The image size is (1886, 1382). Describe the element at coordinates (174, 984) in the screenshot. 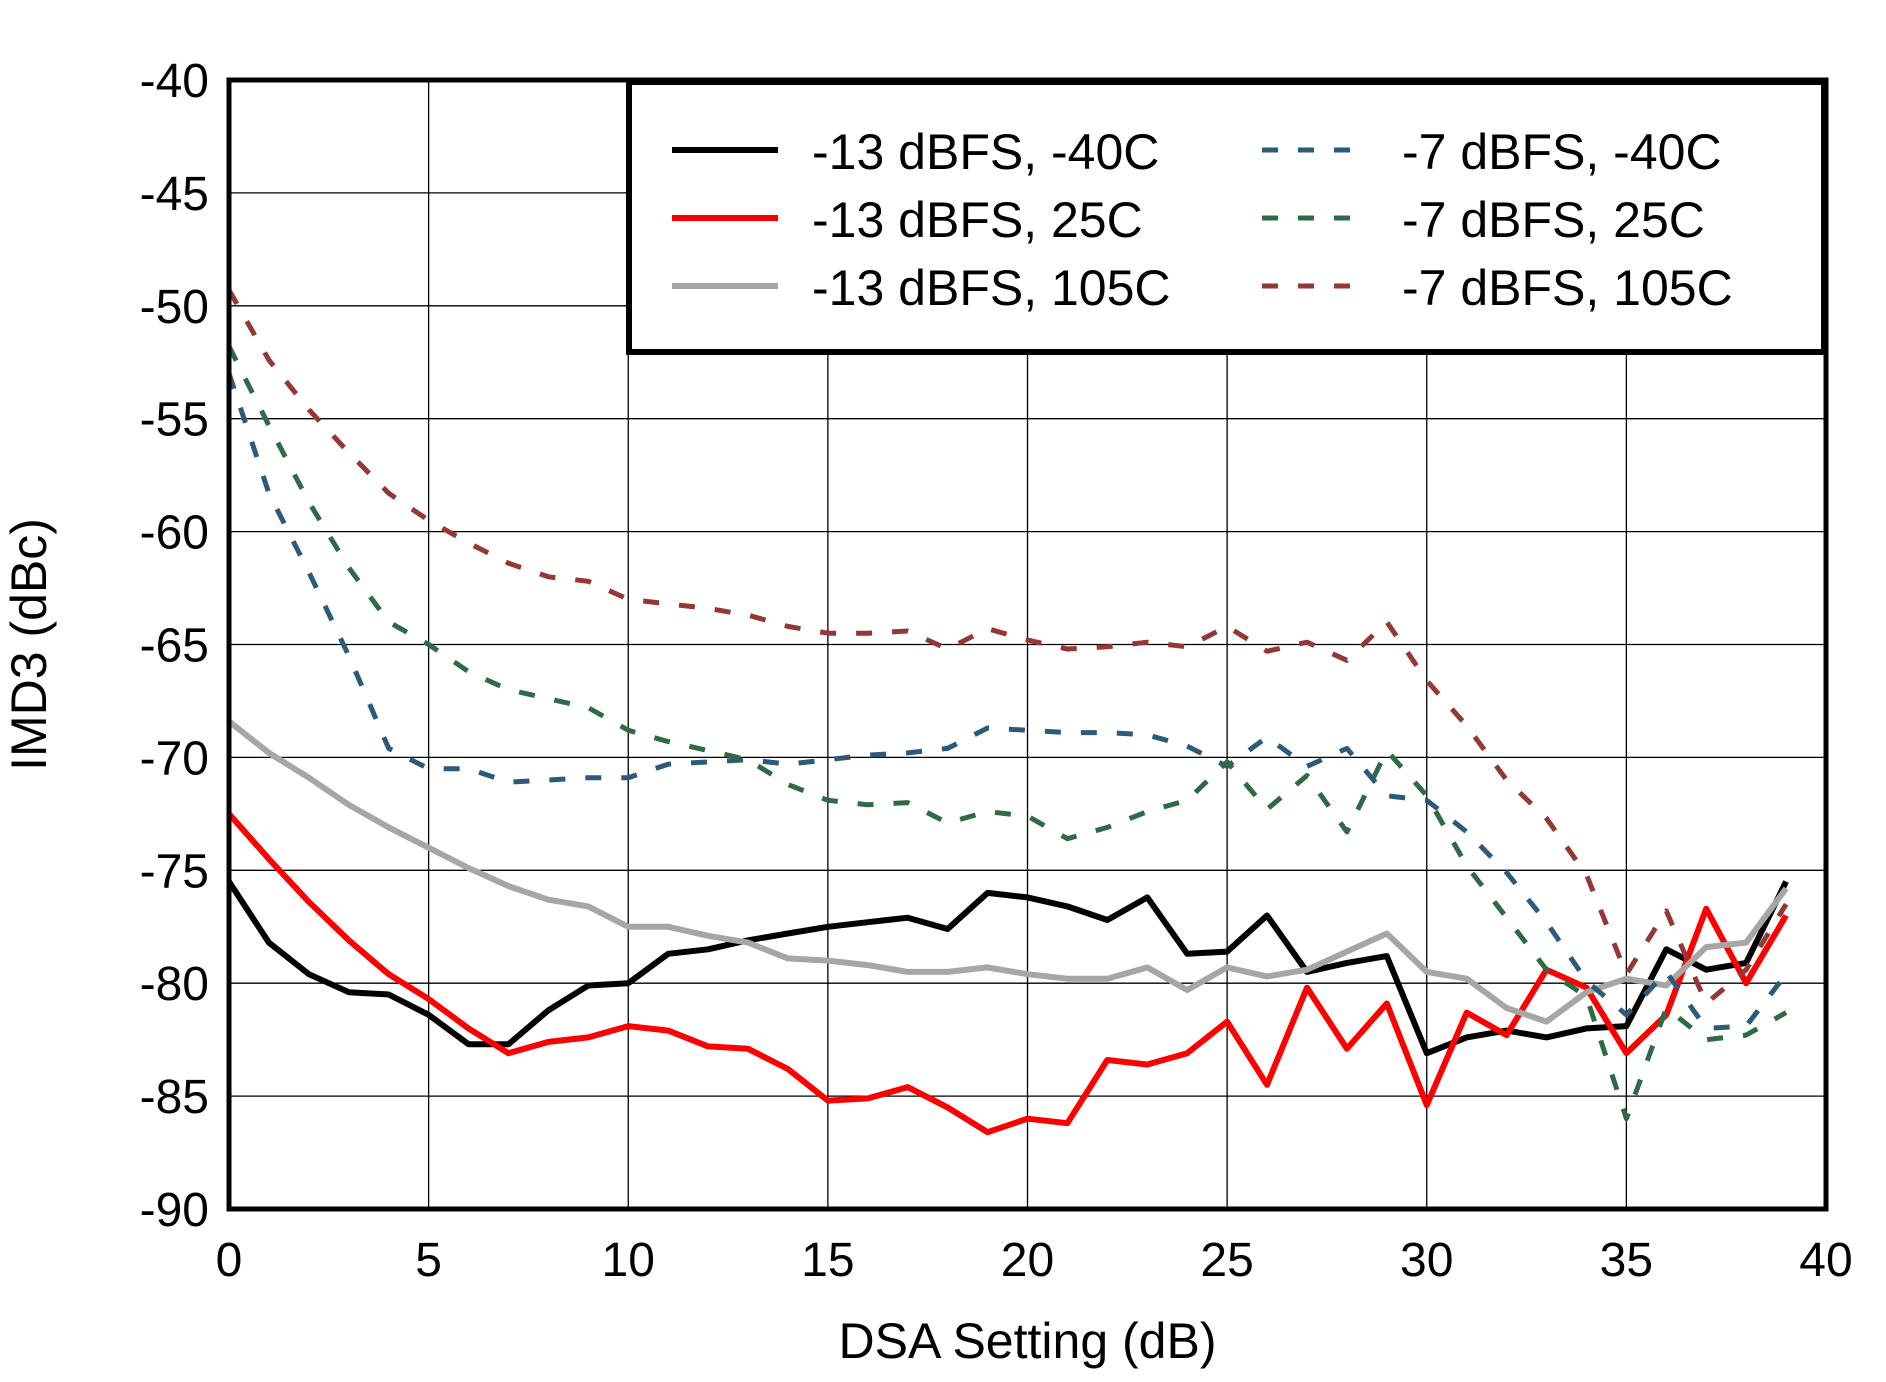

I see `y-tick-label: -80` at that location.